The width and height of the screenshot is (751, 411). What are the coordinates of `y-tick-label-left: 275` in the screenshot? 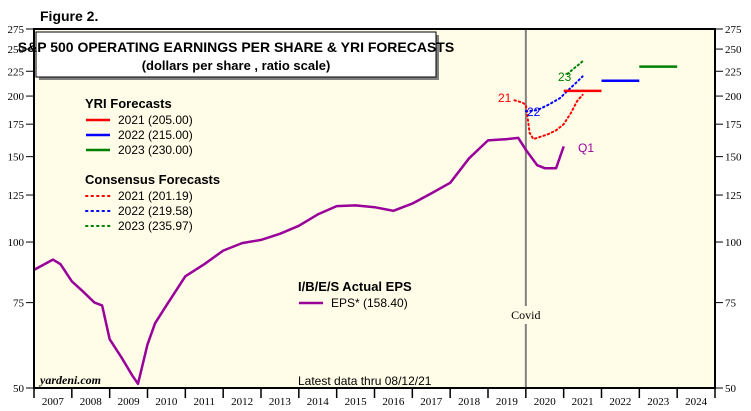 It's located at (16, 30).